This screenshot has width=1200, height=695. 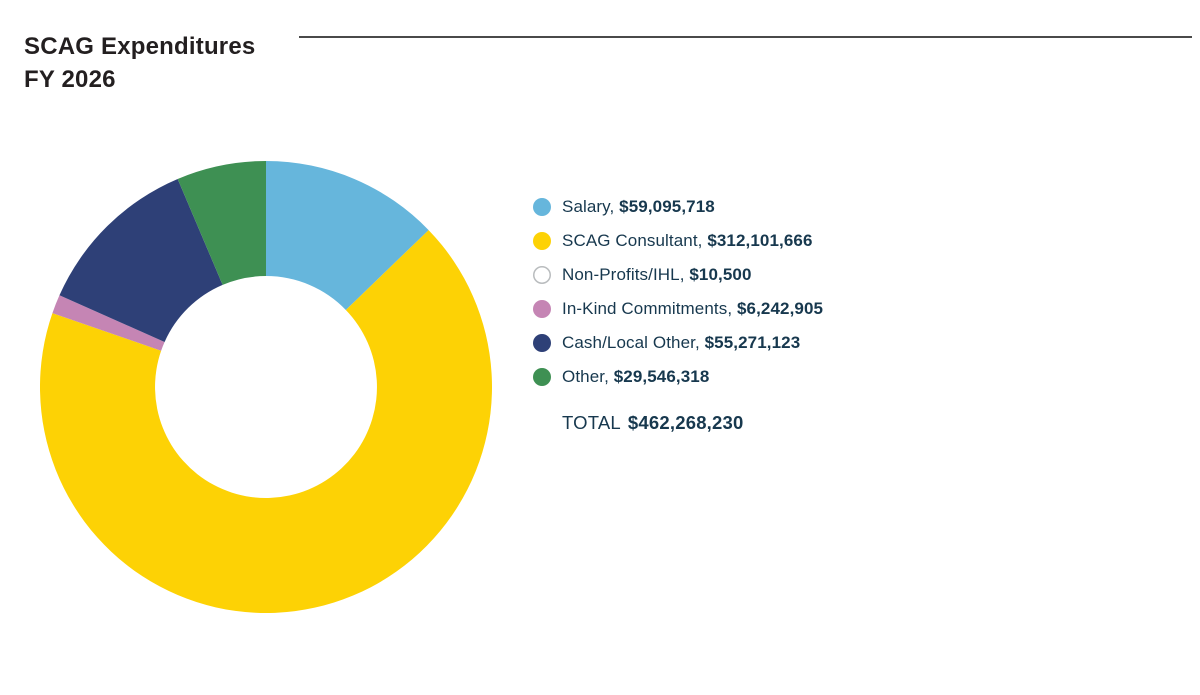 I want to click on header-rule, so click(x=745, y=37).